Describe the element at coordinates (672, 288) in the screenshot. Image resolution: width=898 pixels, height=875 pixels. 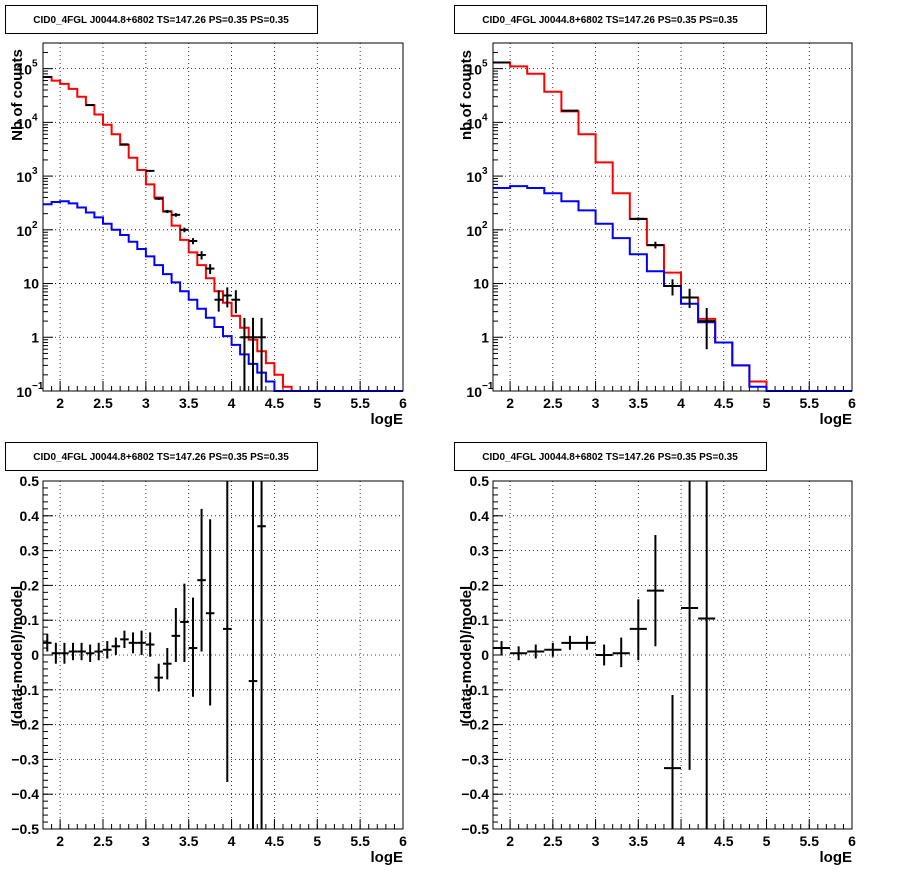
I see `model-curve-blue` at that location.